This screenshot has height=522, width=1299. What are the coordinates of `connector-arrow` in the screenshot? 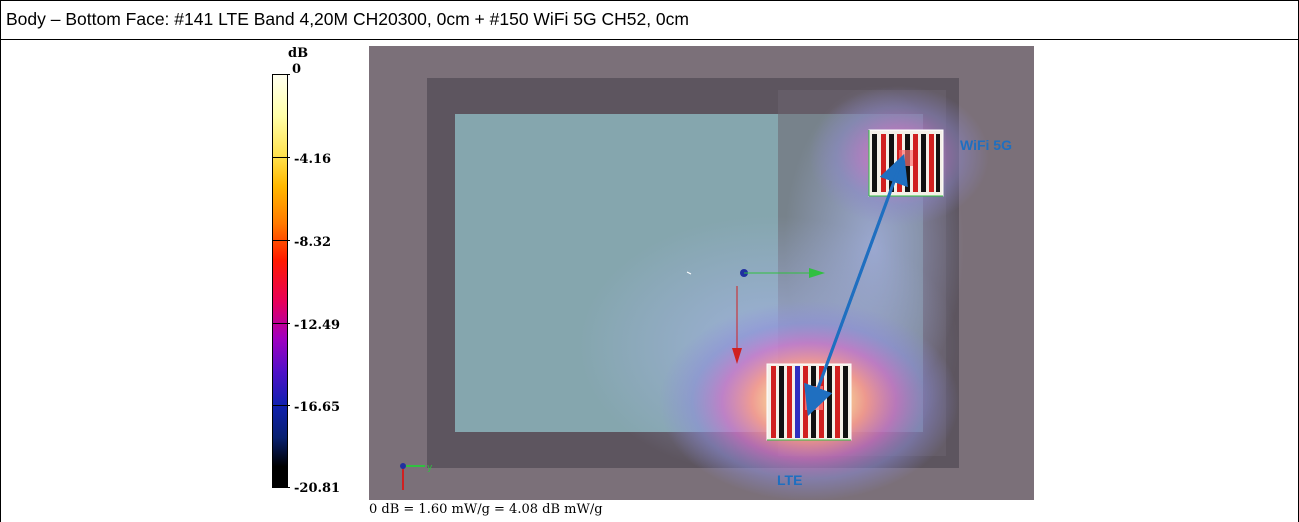 It's located at (852, 292).